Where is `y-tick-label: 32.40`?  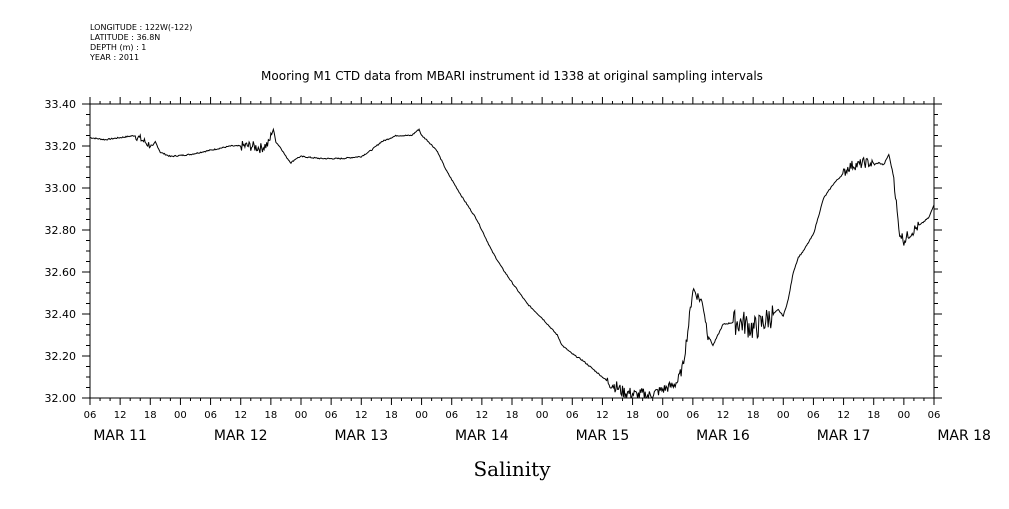 y-tick-label: 32.40 is located at coordinates (61, 314).